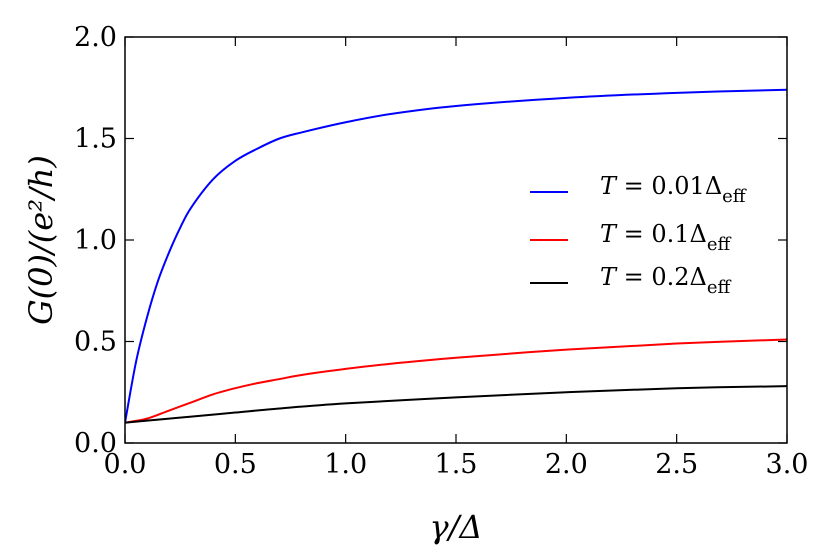 The height and width of the screenshot is (554, 830). I want to click on y-tick-label: 0.5, so click(95, 342).